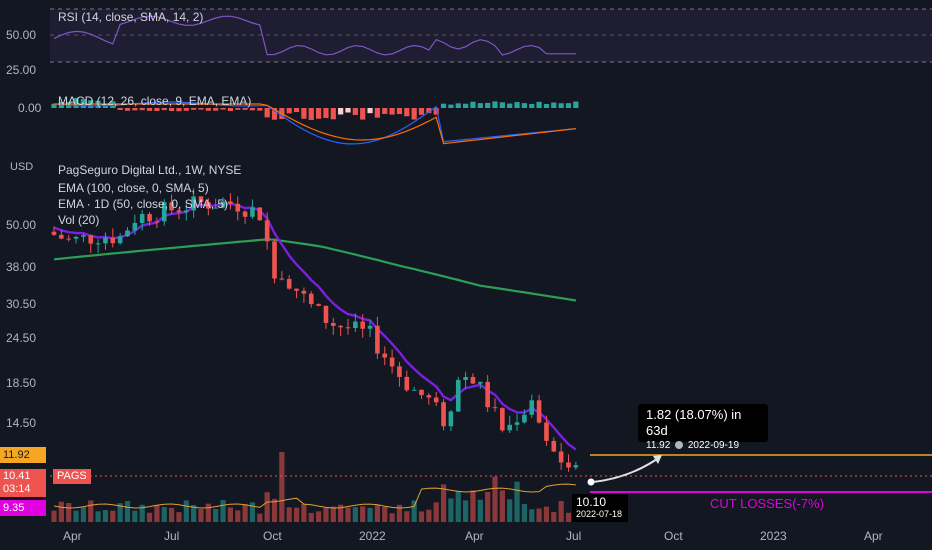 This screenshot has height=550, width=932. What do you see at coordinates (599, 514) in the screenshot?
I see `entry-date: 2022-07-18` at bounding box center [599, 514].